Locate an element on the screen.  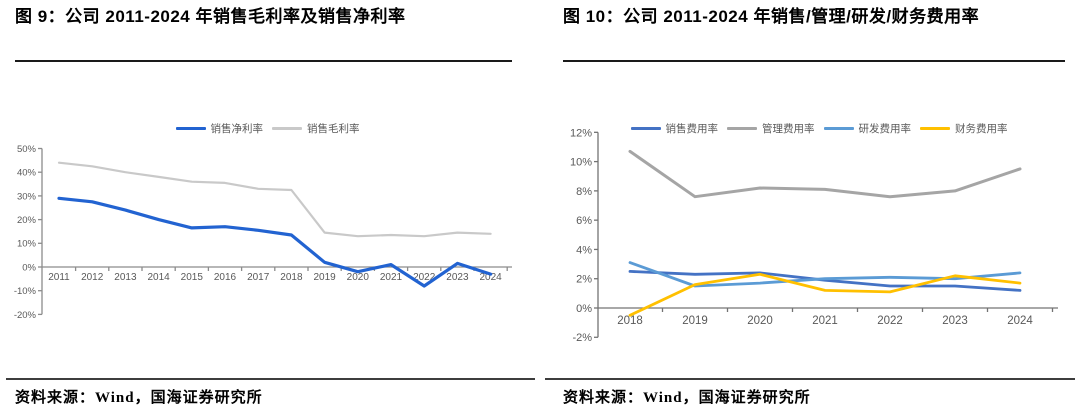
legend-label: 研发费用率 is located at coordinates (885, 129).